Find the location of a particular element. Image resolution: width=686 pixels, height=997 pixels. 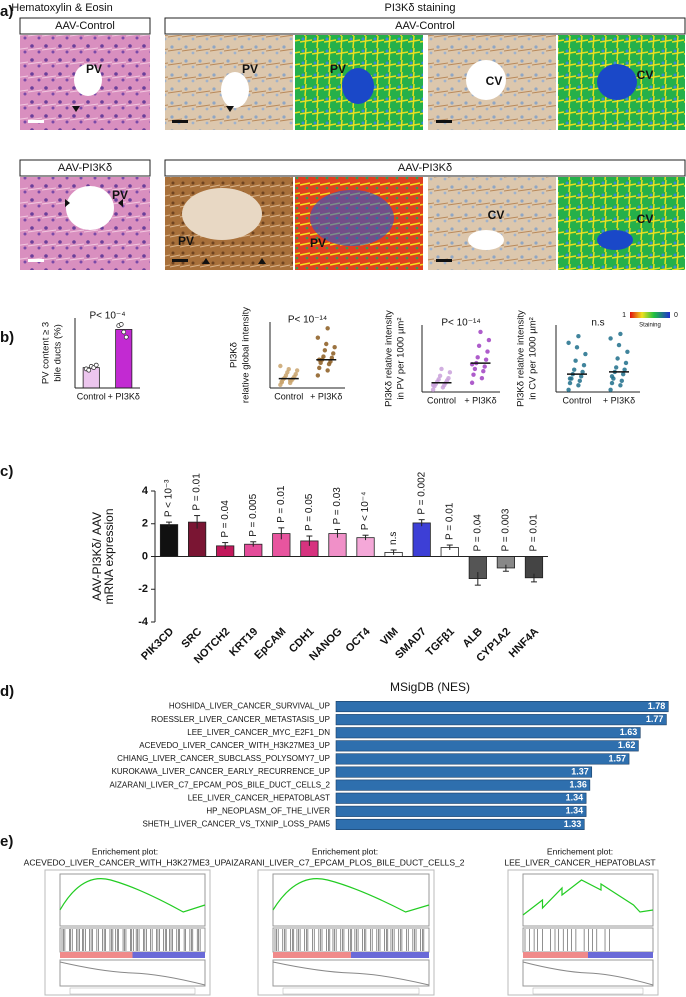

p-value: P < 10⁻⁴ is located at coordinates (365, 511).